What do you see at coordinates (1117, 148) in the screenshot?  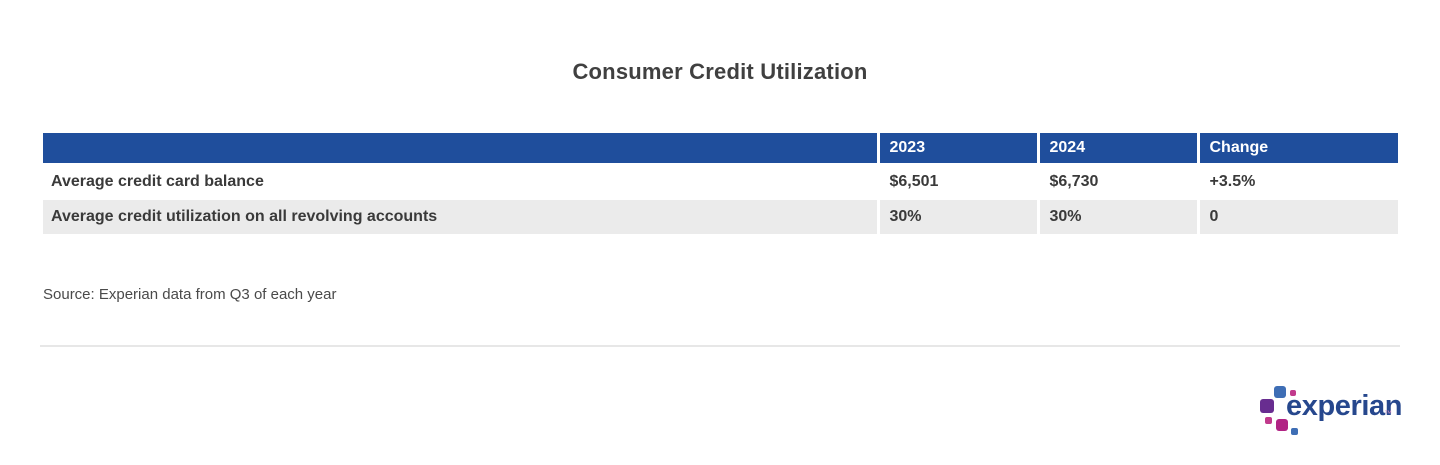 I see `header-cell-2024: 2024` at bounding box center [1117, 148].